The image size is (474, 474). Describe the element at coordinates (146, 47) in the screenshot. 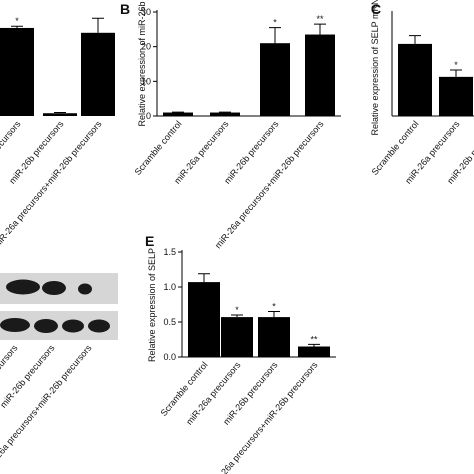

I see `y-tick-label: 20` at that location.